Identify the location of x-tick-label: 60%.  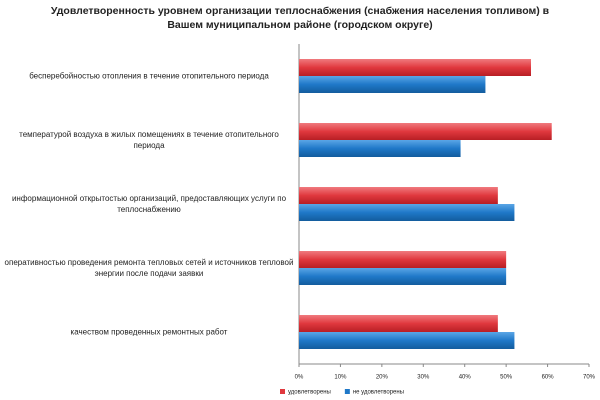
(548, 378).